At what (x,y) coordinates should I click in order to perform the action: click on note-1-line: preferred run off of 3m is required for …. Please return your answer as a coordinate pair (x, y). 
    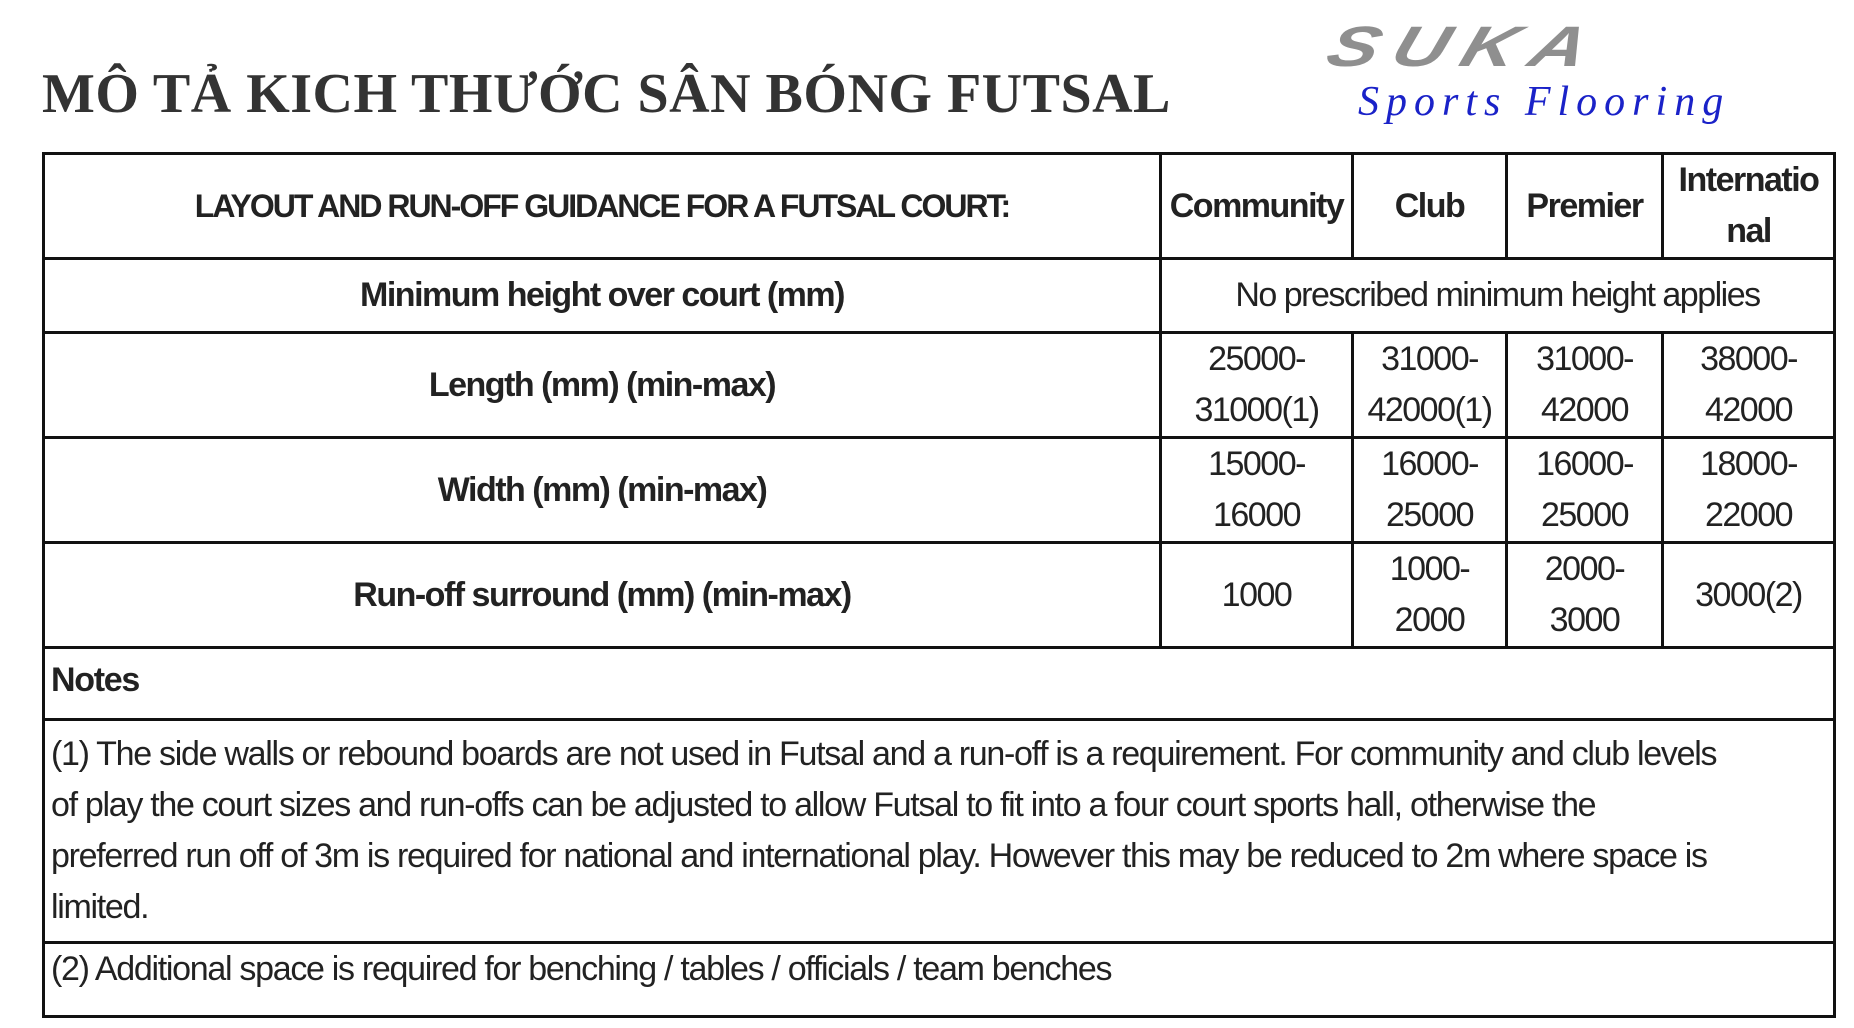
    Looking at the image, I should click on (879, 856).